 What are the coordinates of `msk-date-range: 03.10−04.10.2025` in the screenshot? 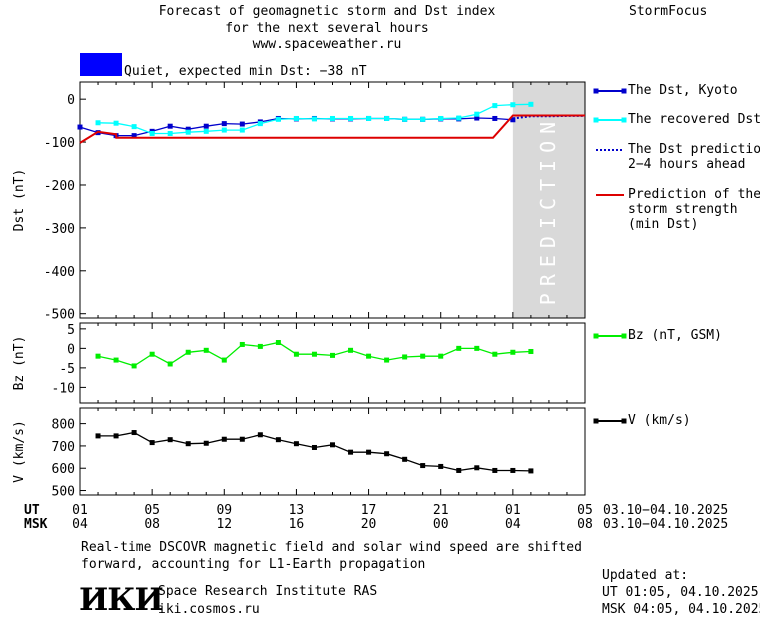 It's located at (666, 524).